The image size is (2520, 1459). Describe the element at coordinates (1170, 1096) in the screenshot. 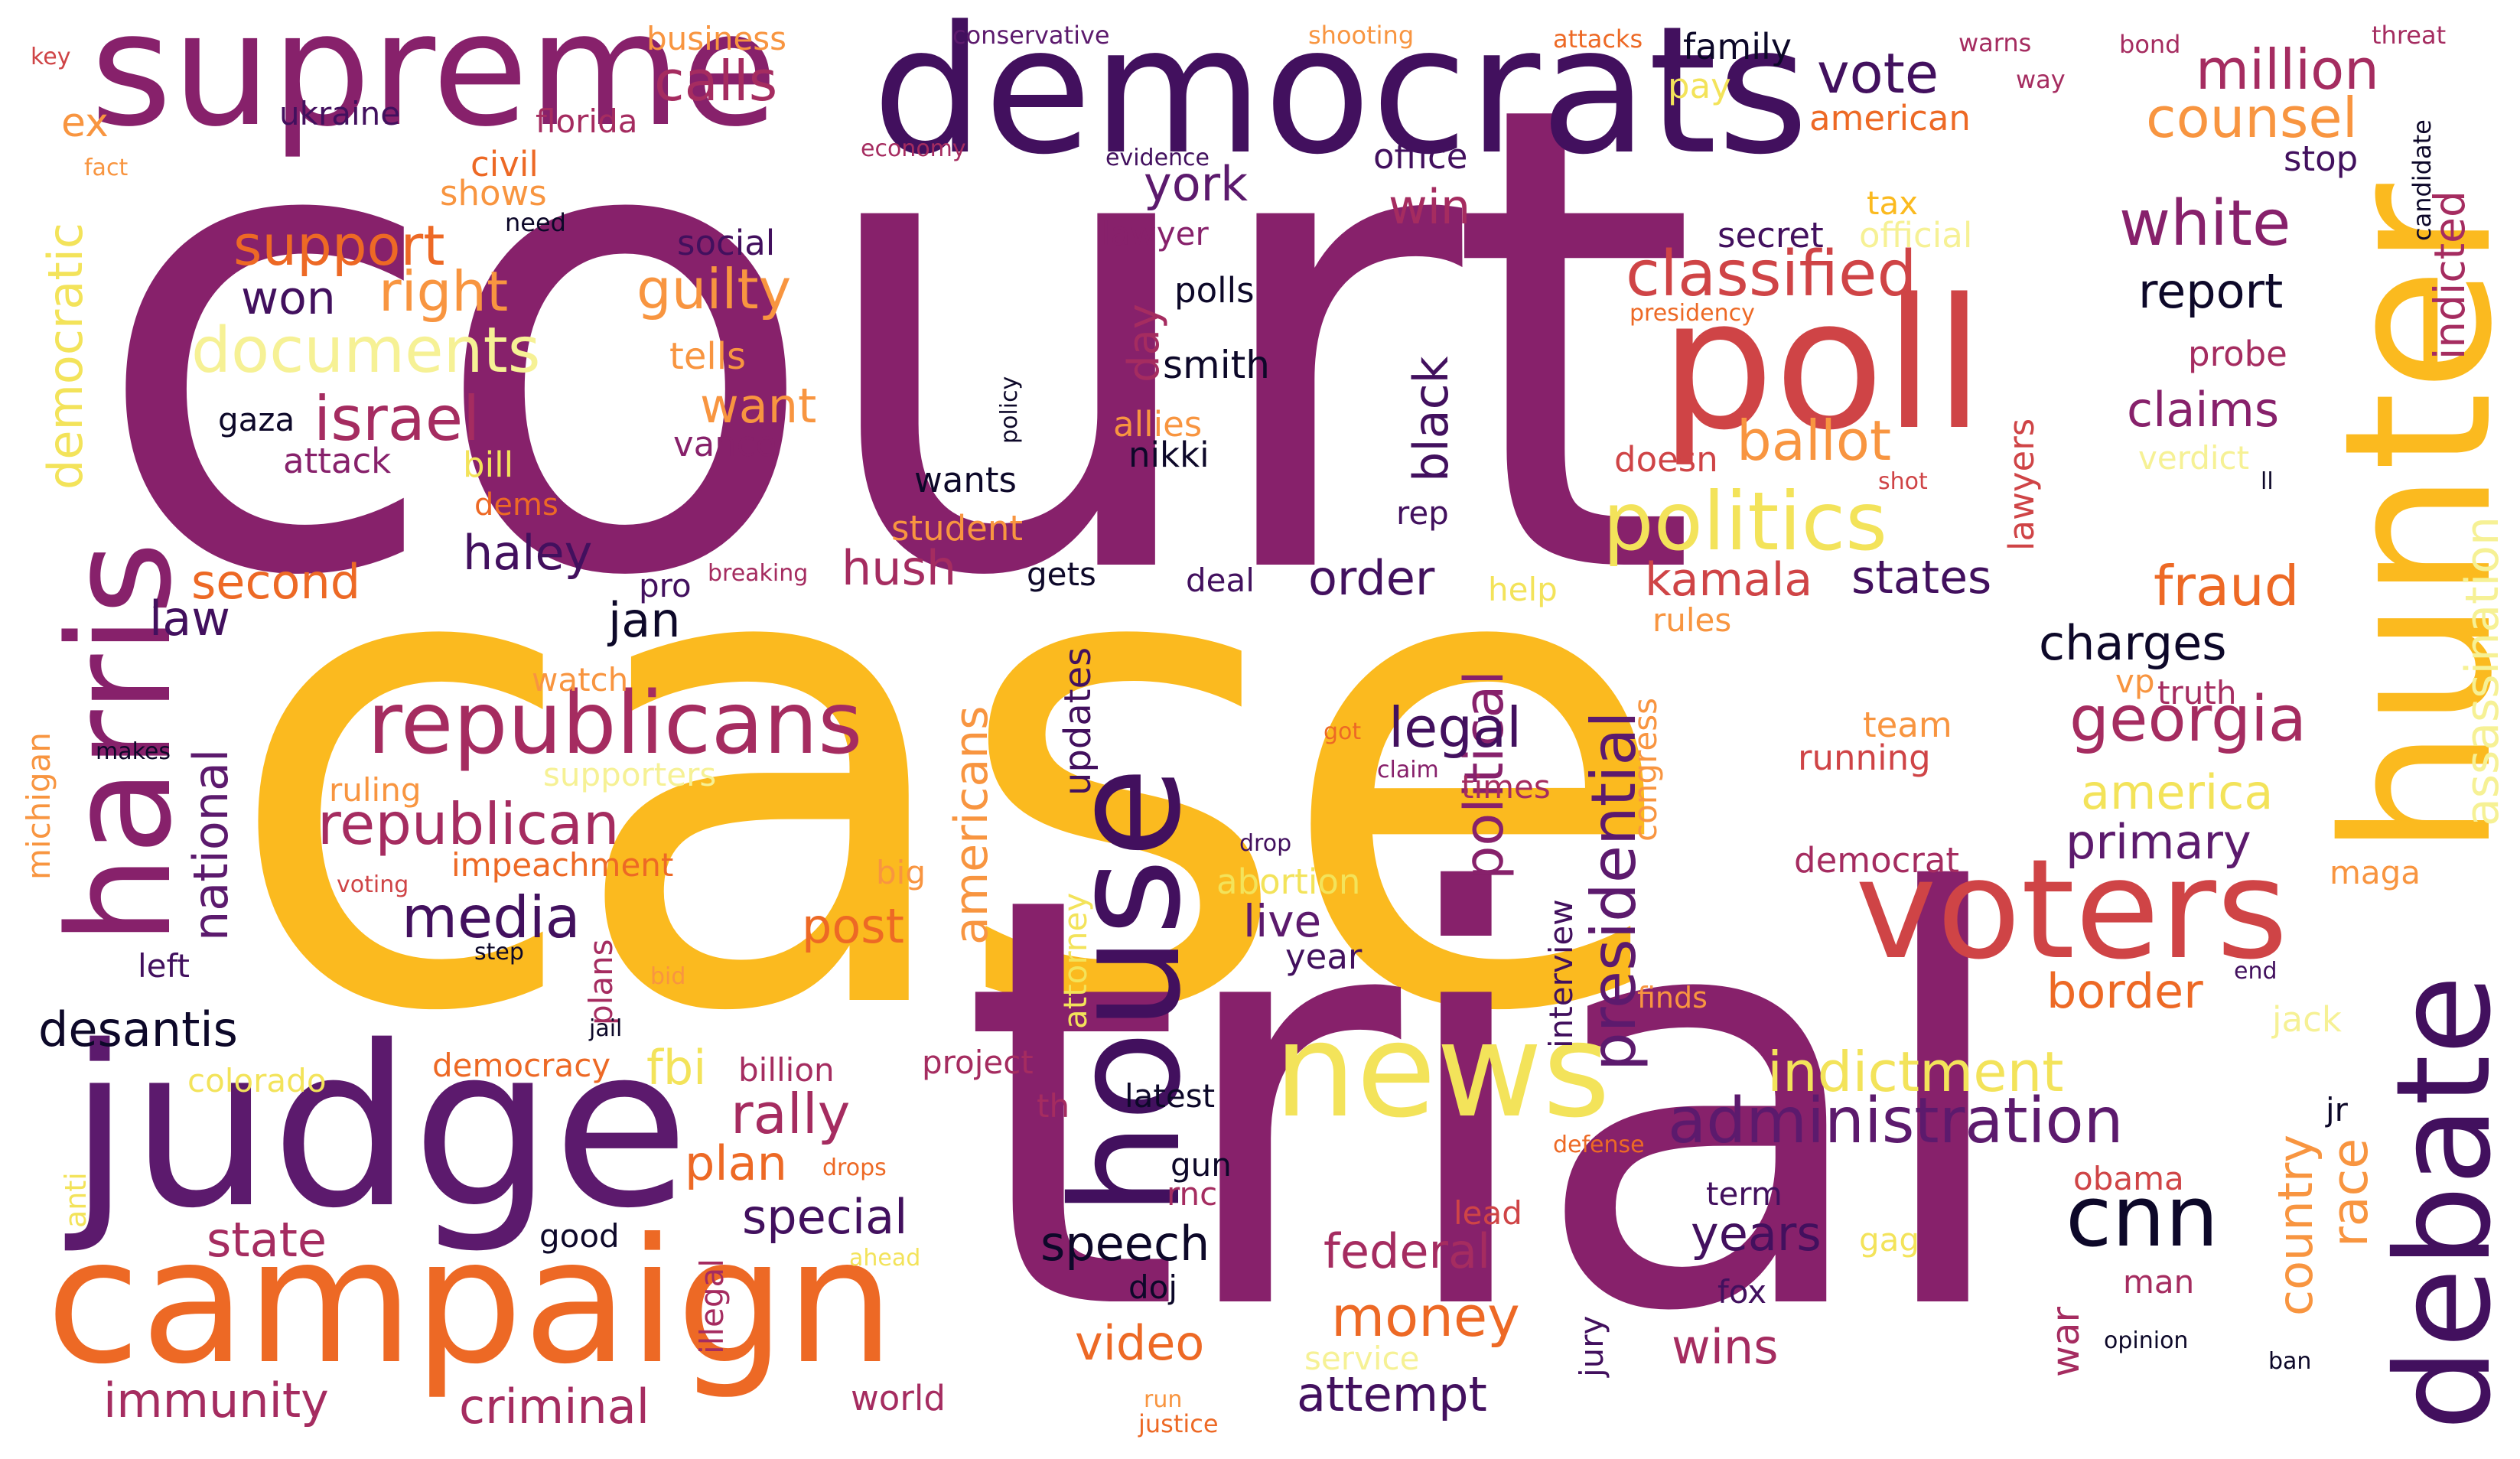

I see `word-latest: latest` at that location.